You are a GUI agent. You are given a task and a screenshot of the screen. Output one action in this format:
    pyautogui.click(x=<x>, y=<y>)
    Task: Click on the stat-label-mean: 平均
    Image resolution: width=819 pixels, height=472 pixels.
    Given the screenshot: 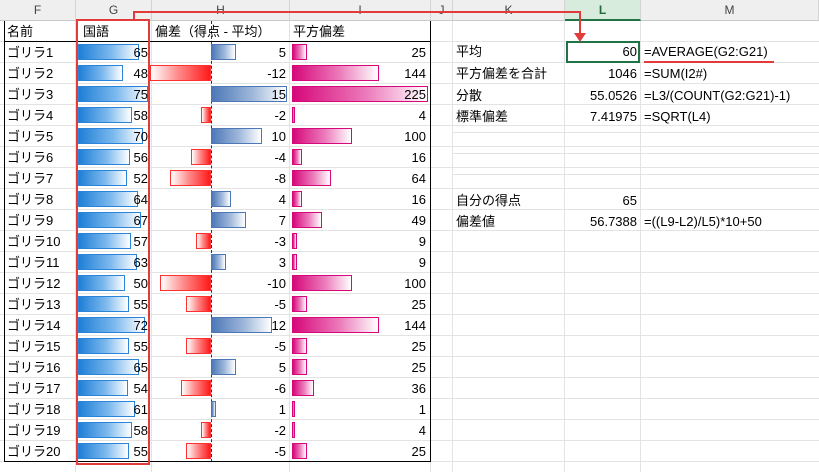 What is the action you would take?
    pyautogui.click(x=469, y=51)
    